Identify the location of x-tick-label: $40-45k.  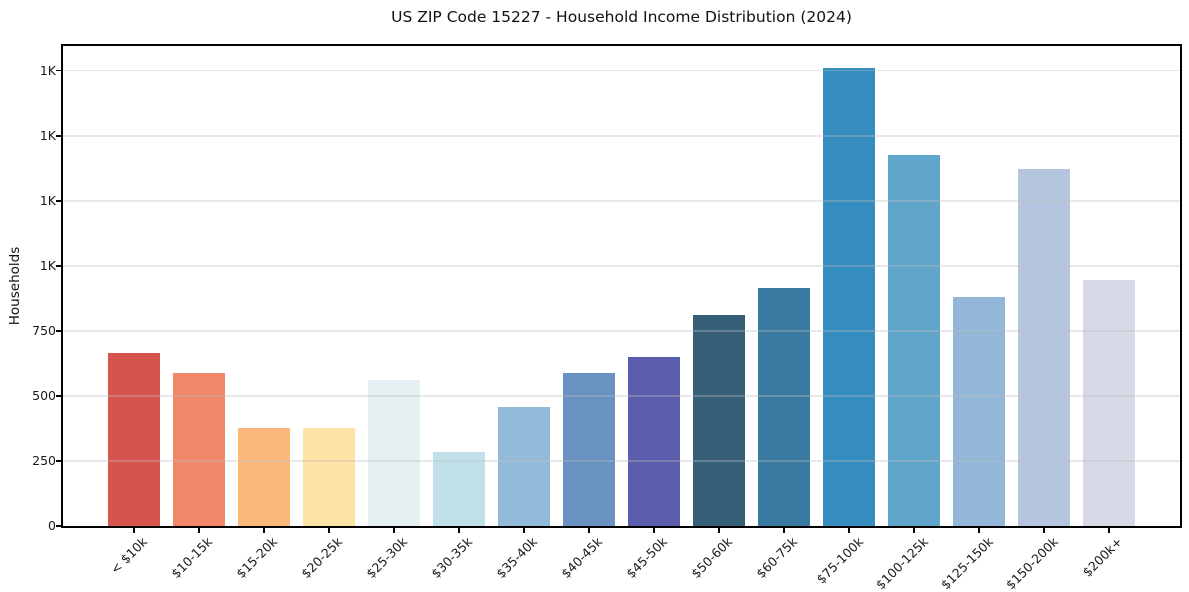
(582, 558).